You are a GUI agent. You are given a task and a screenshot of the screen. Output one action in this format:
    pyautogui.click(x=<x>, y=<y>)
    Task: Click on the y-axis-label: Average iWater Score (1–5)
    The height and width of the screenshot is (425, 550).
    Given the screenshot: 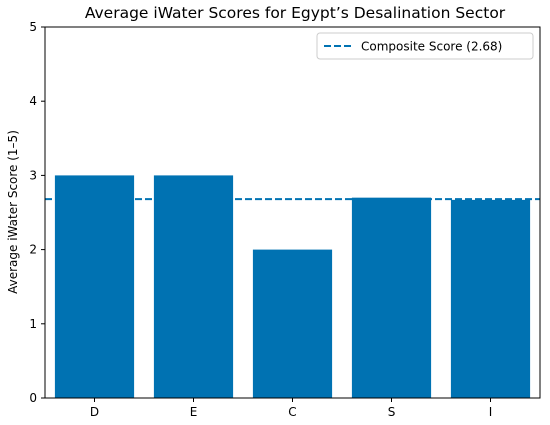 What is the action you would take?
    pyautogui.click(x=13, y=212)
    